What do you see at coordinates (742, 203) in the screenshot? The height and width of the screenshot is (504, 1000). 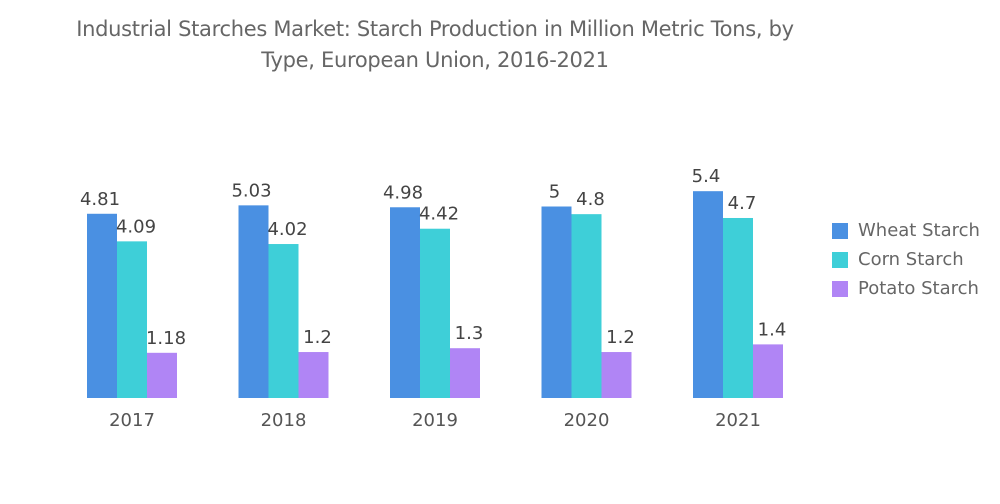 I see `data-label-corn-starch-2021: 4.7` at bounding box center [742, 203].